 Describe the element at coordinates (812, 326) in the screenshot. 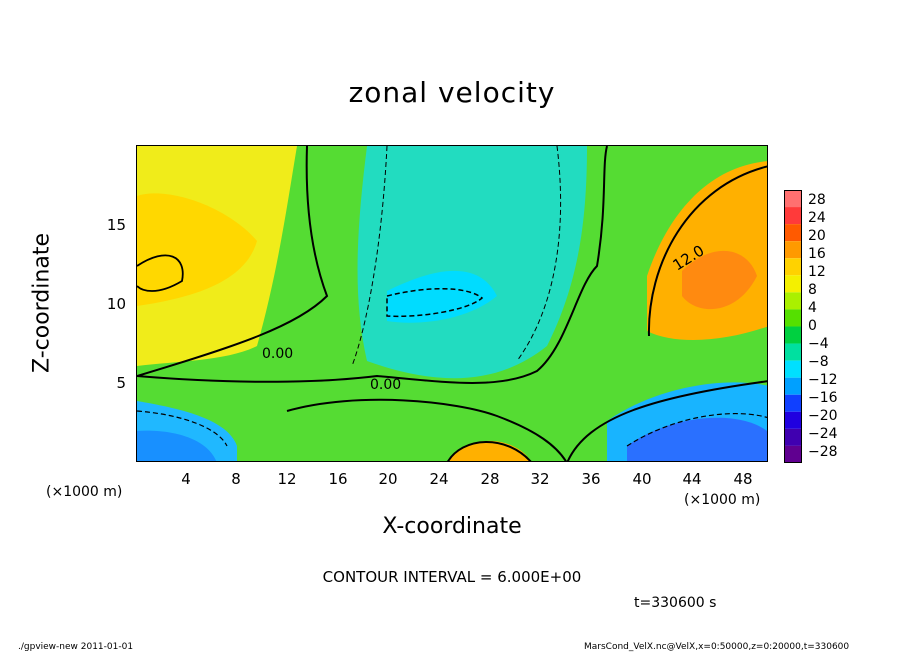

I see `colorbar-label: 0` at that location.